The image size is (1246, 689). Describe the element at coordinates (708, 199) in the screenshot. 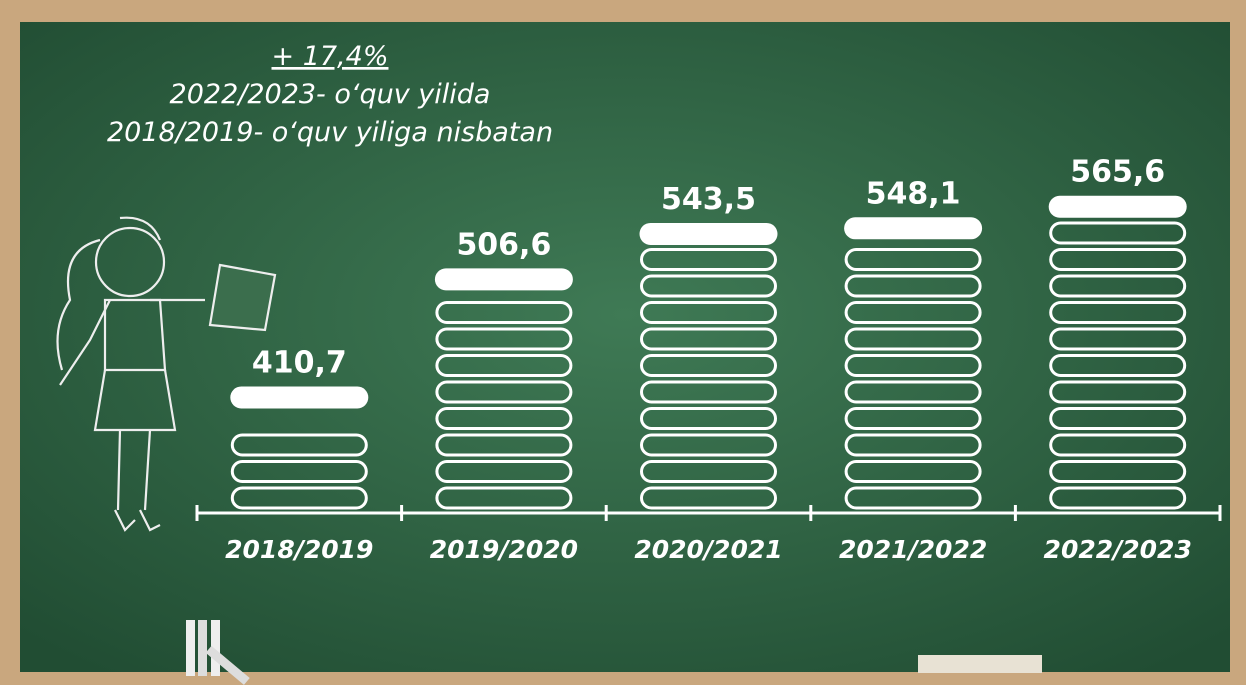

I see `value-label: 543,5` at that location.